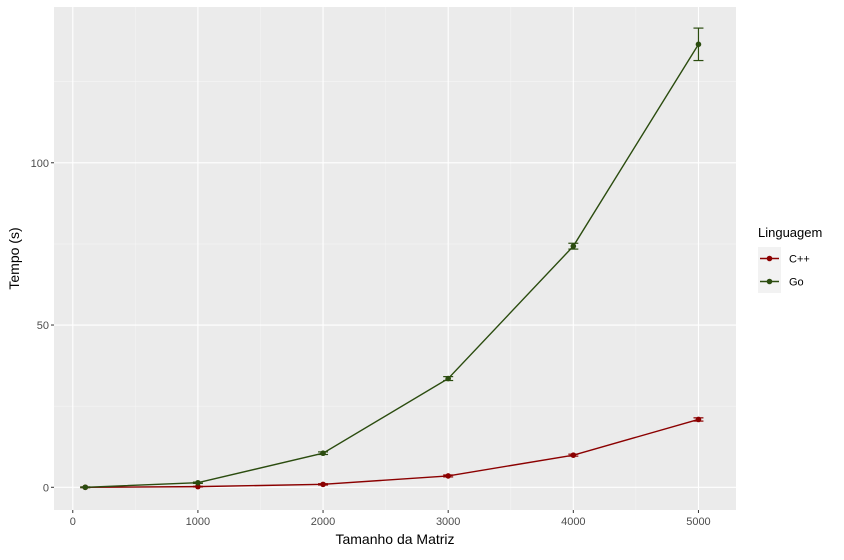 This screenshot has height=560, width=844. What do you see at coordinates (14, 258) in the screenshot?
I see `y-axis-title: Tempo (s)` at bounding box center [14, 258].